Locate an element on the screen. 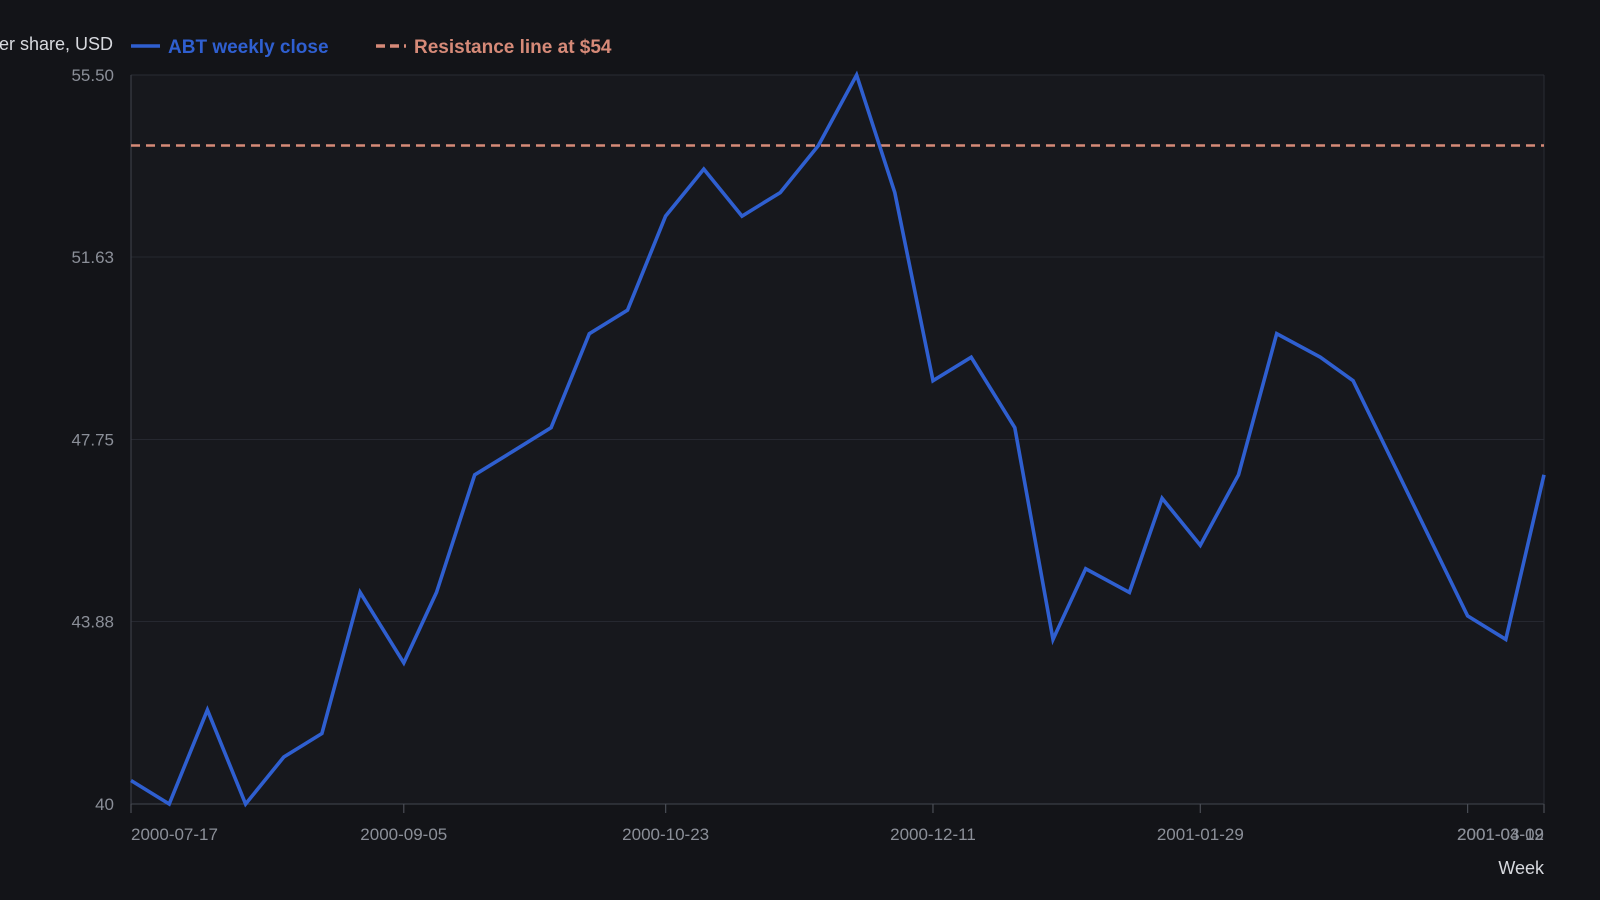  x-tick-label: 2001-01-29 is located at coordinates (1200, 834).